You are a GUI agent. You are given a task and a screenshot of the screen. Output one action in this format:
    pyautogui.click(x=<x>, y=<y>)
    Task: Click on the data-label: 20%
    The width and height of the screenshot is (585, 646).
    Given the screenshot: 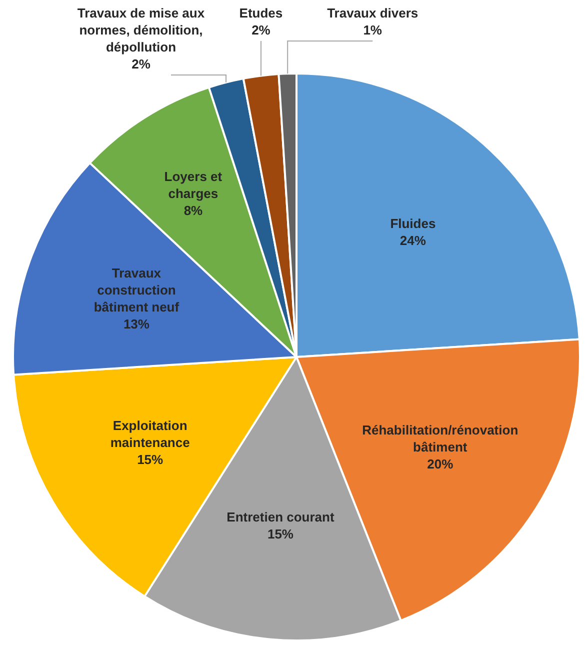 What is the action you would take?
    pyautogui.click(x=440, y=464)
    